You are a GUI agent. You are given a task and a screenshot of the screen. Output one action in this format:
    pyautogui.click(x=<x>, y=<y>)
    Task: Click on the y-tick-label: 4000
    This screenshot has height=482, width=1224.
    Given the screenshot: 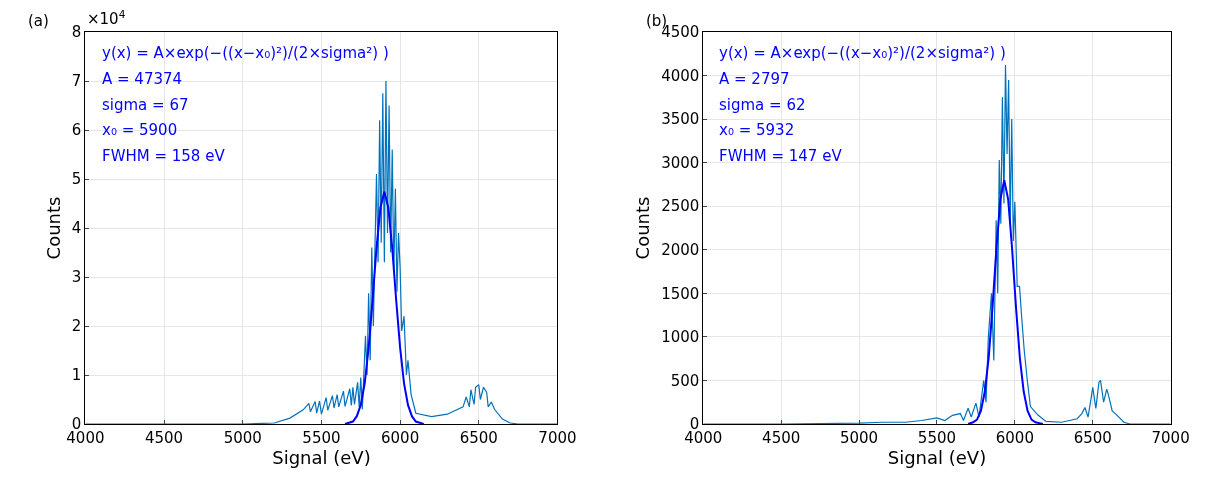 What is the action you would take?
    pyautogui.click(x=680, y=75)
    